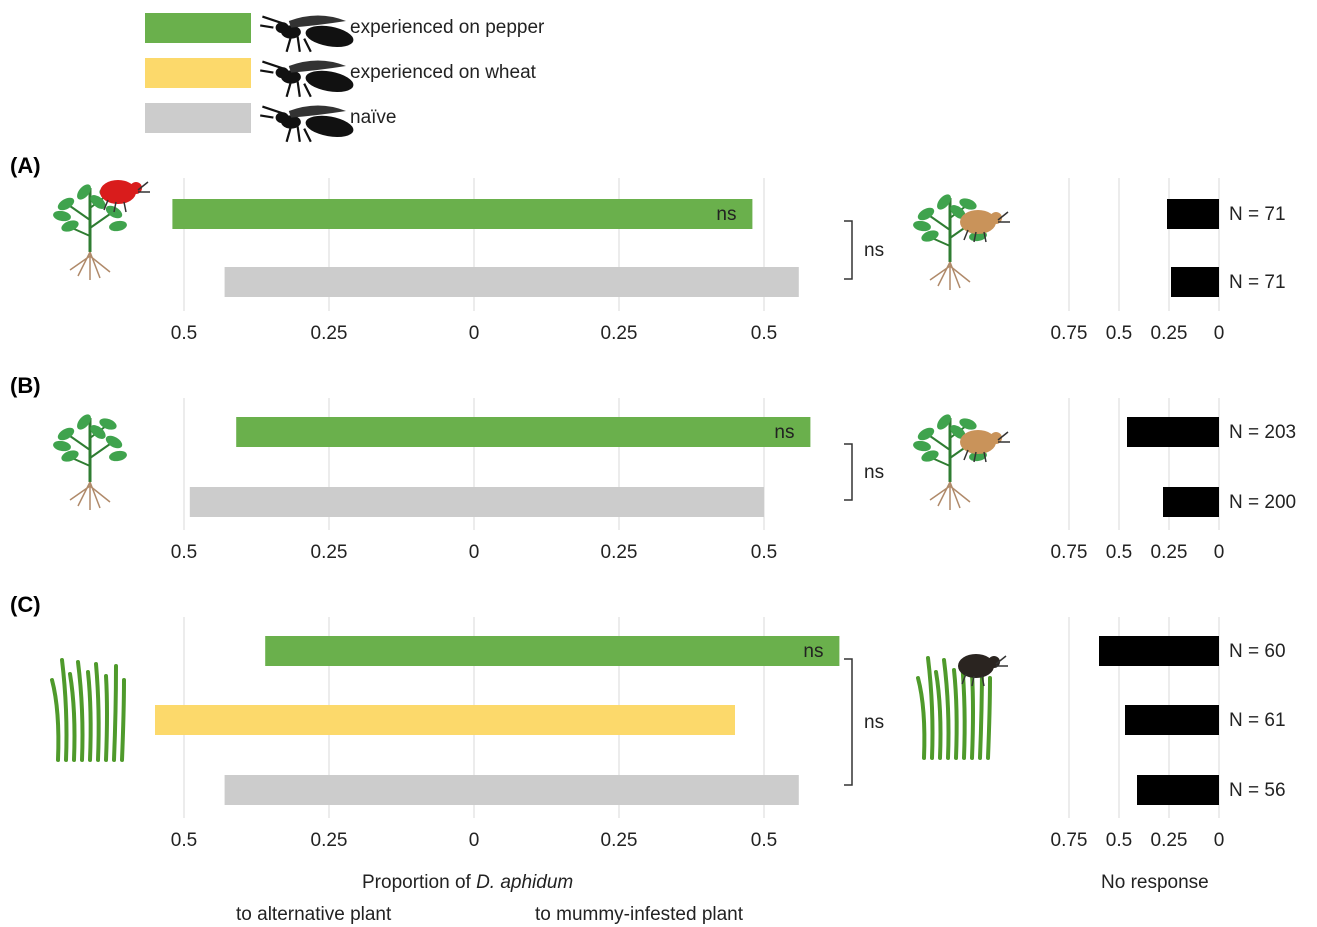  I want to click on wheat-with-mummy-icon, so click(962, 707).